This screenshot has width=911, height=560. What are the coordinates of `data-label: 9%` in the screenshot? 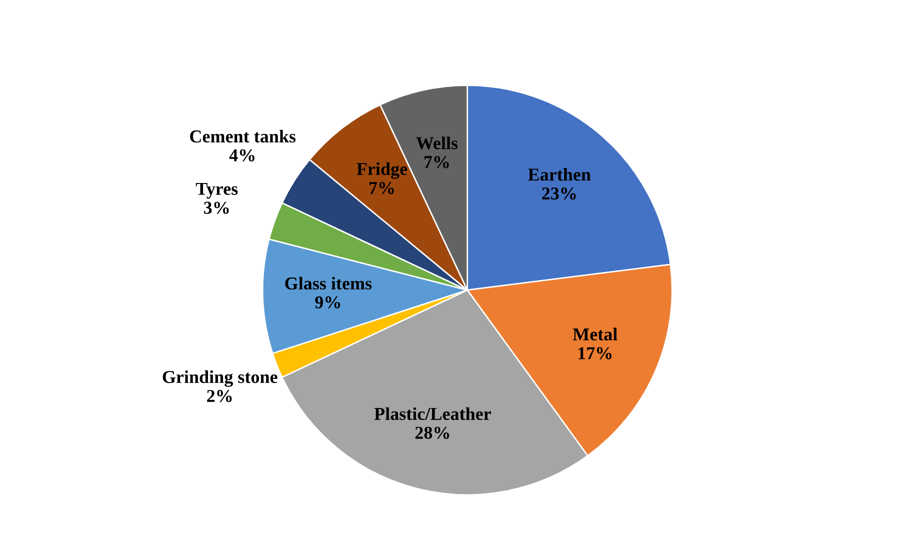 It's located at (327, 302).